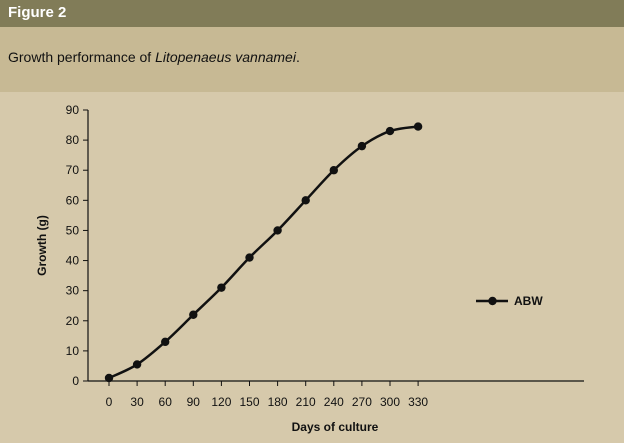  What do you see at coordinates (418, 402) in the screenshot?
I see `x-tick-label: 330` at bounding box center [418, 402].